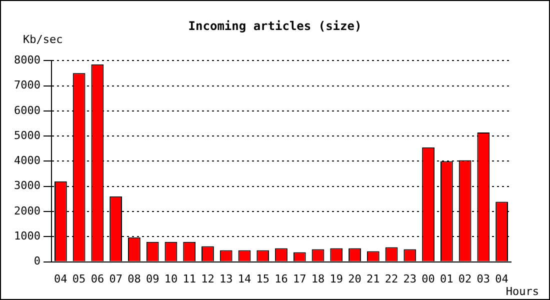 This screenshot has height=300, width=550. Describe the element at coordinates (465, 279) in the screenshot. I see `x-tick-label: 02` at that location.